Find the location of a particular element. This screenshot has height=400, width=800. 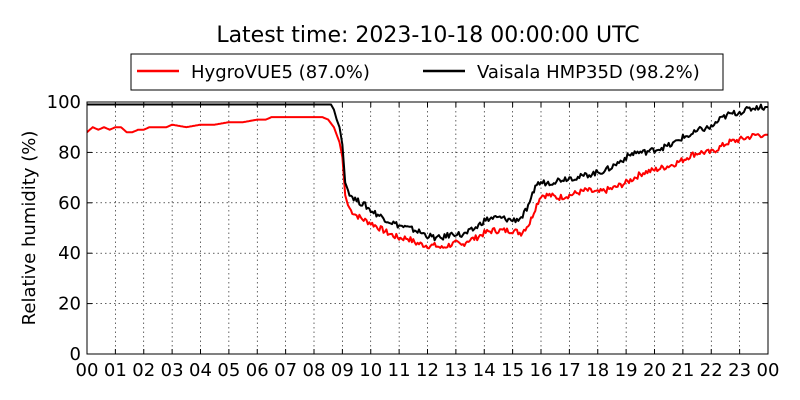

y-tick-label: 40 is located at coordinates (69, 253).